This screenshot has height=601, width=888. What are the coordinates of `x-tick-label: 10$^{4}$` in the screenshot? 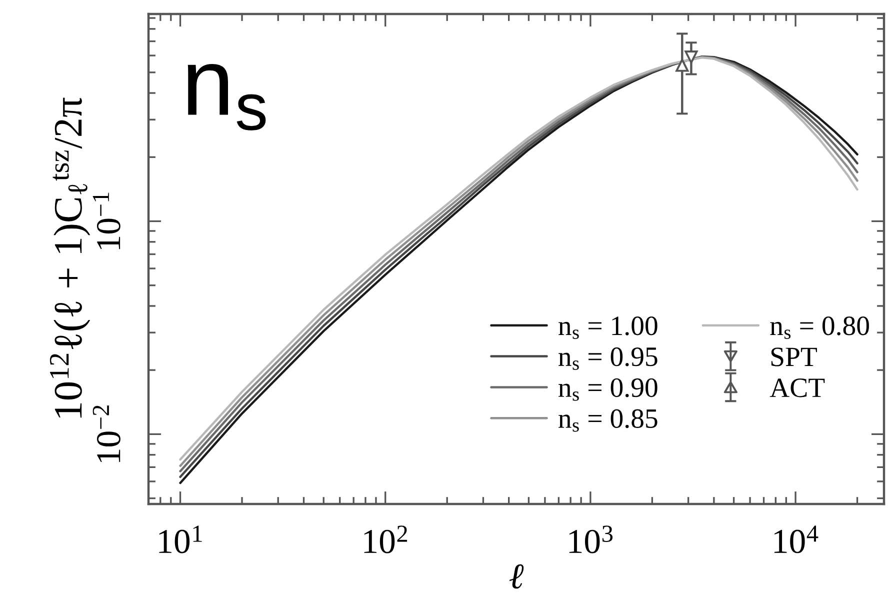 It's located at (796, 540).